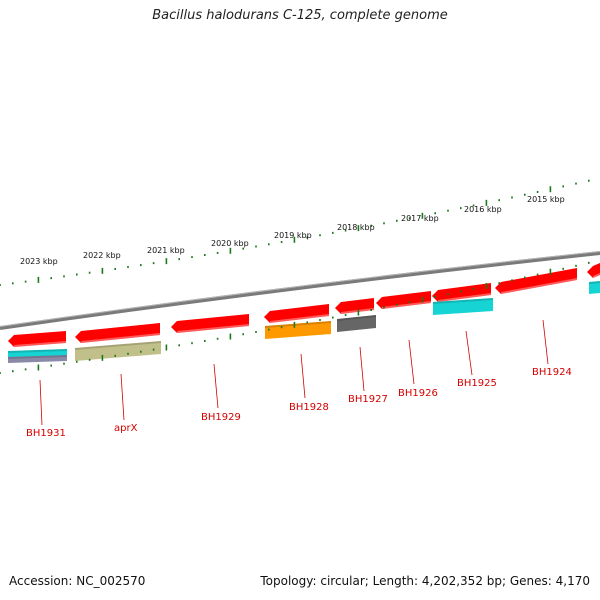 This screenshot has width=600, height=600. Describe the element at coordinates (463, 306) in the screenshot. I see `gene-block-cyan-1925` at that location.